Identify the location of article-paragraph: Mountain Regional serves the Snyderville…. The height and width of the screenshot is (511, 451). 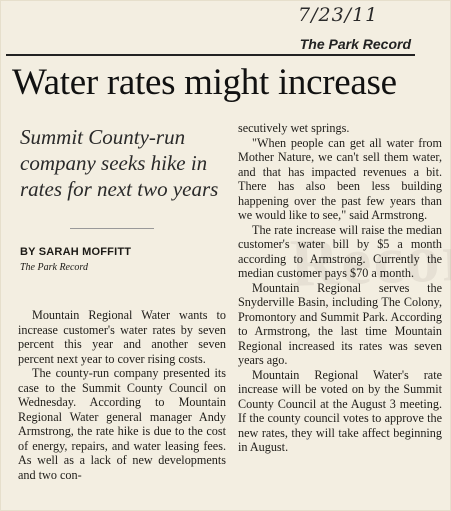
(340, 324).